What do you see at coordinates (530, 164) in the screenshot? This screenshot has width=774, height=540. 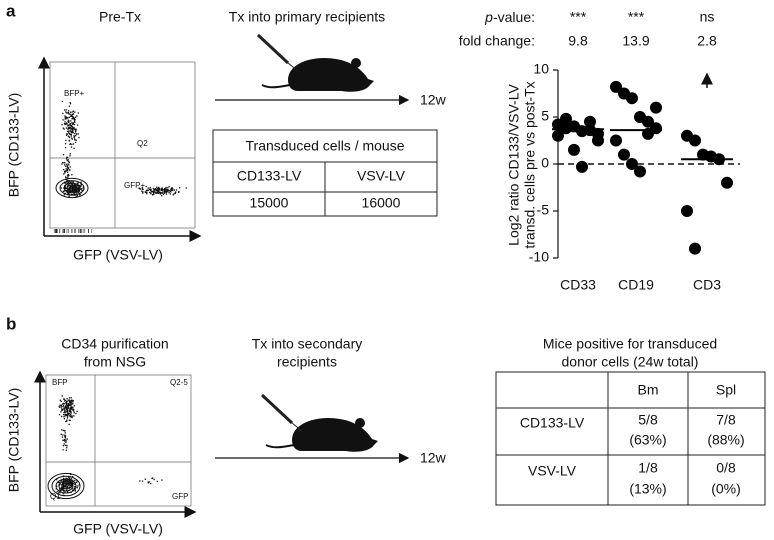 I see `y-axis-label: transd. cells pre vs post-Tx` at bounding box center [530, 164].